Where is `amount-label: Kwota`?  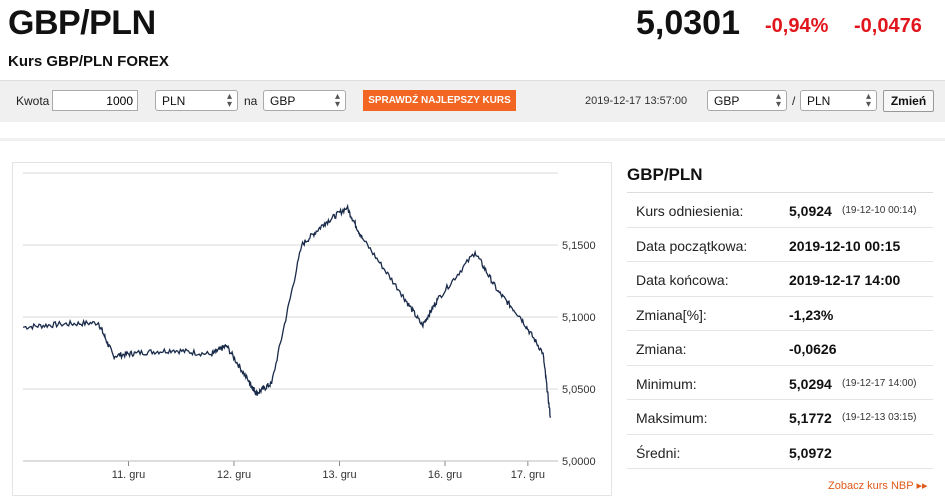 amount-label: Kwota is located at coordinates (33, 101).